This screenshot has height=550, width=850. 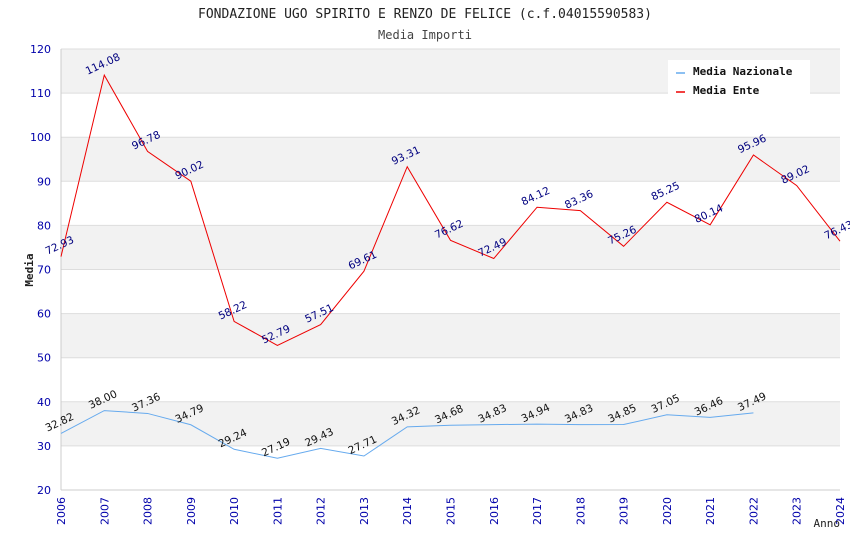 What do you see at coordinates (44, 490) in the screenshot?
I see `y-tick-label: 20` at bounding box center [44, 490].